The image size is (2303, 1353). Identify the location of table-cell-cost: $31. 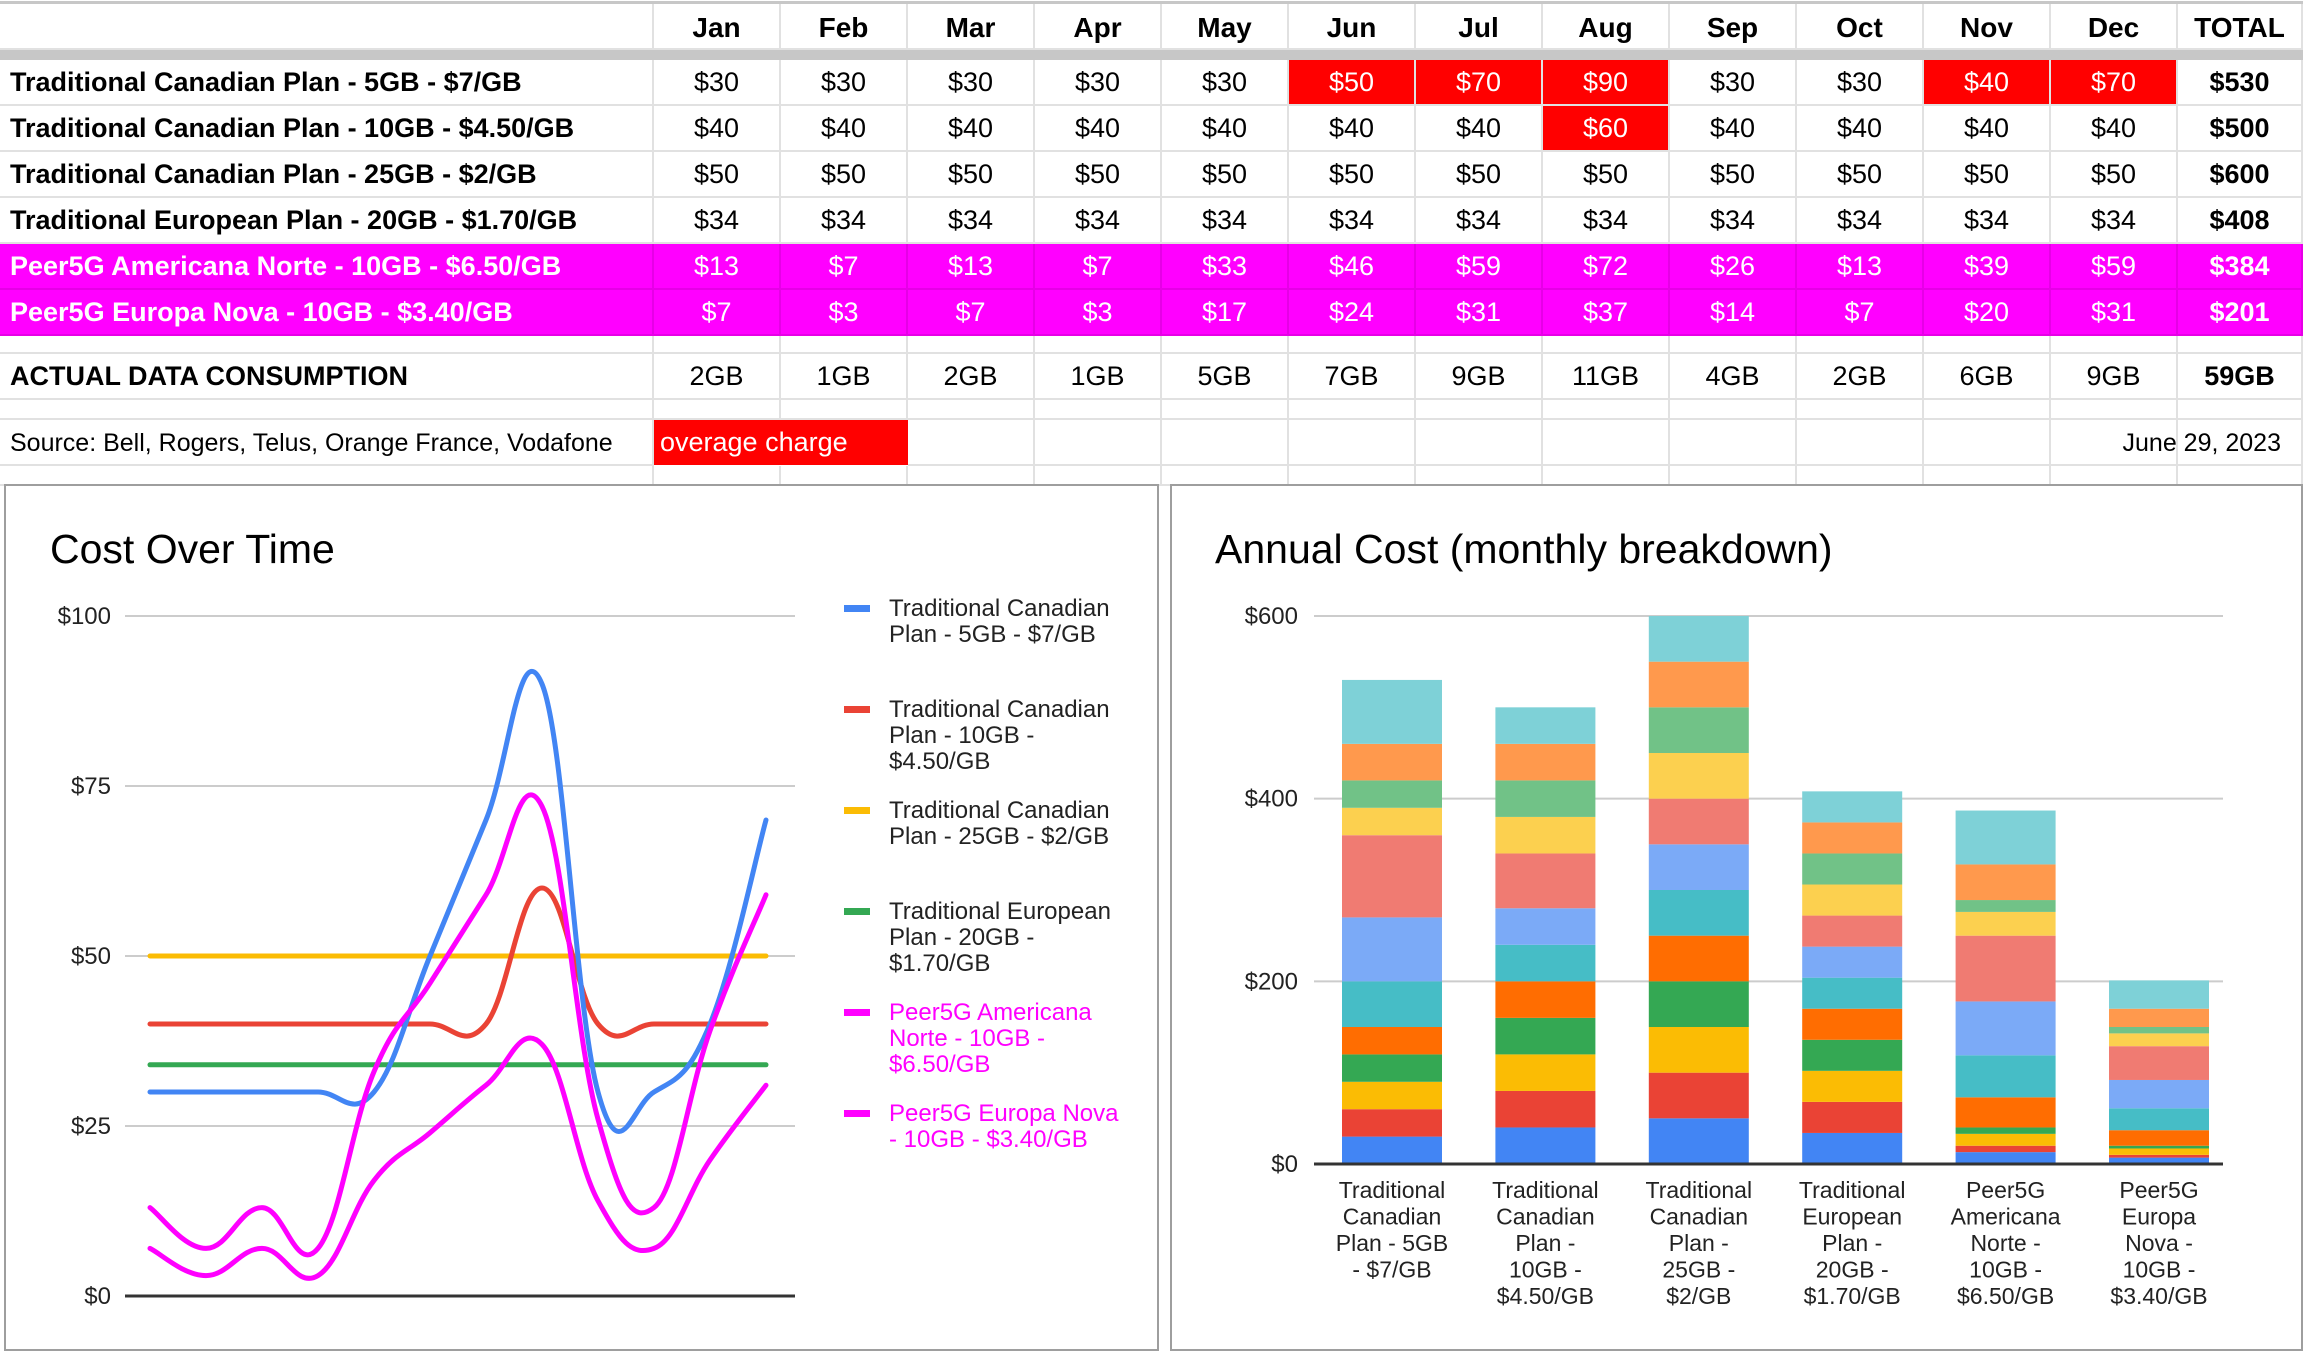
(2114, 313).